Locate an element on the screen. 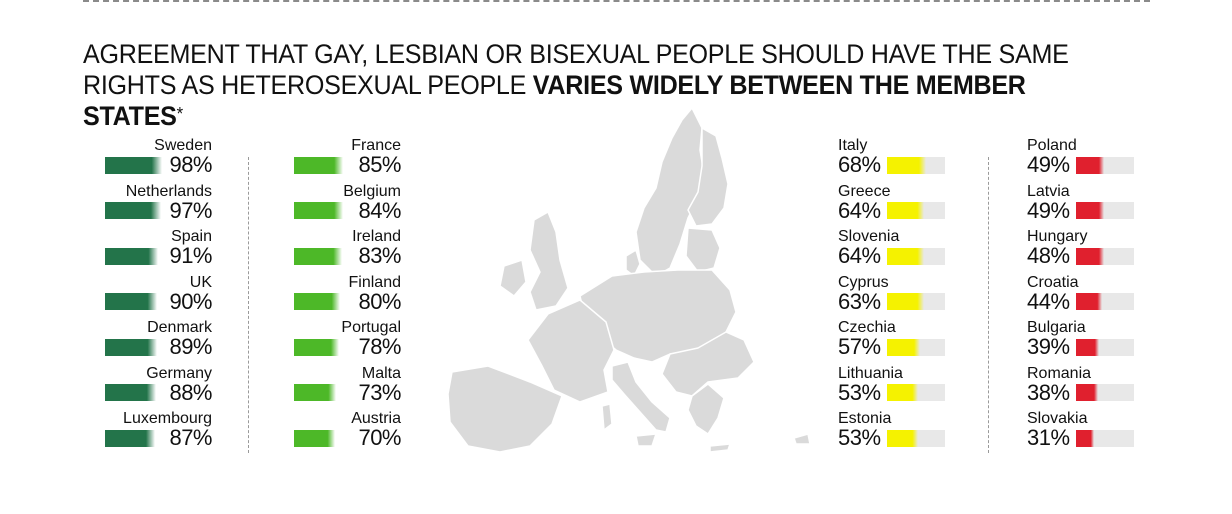 The width and height of the screenshot is (1232, 514). country-entry: UK 90% is located at coordinates (154, 297).